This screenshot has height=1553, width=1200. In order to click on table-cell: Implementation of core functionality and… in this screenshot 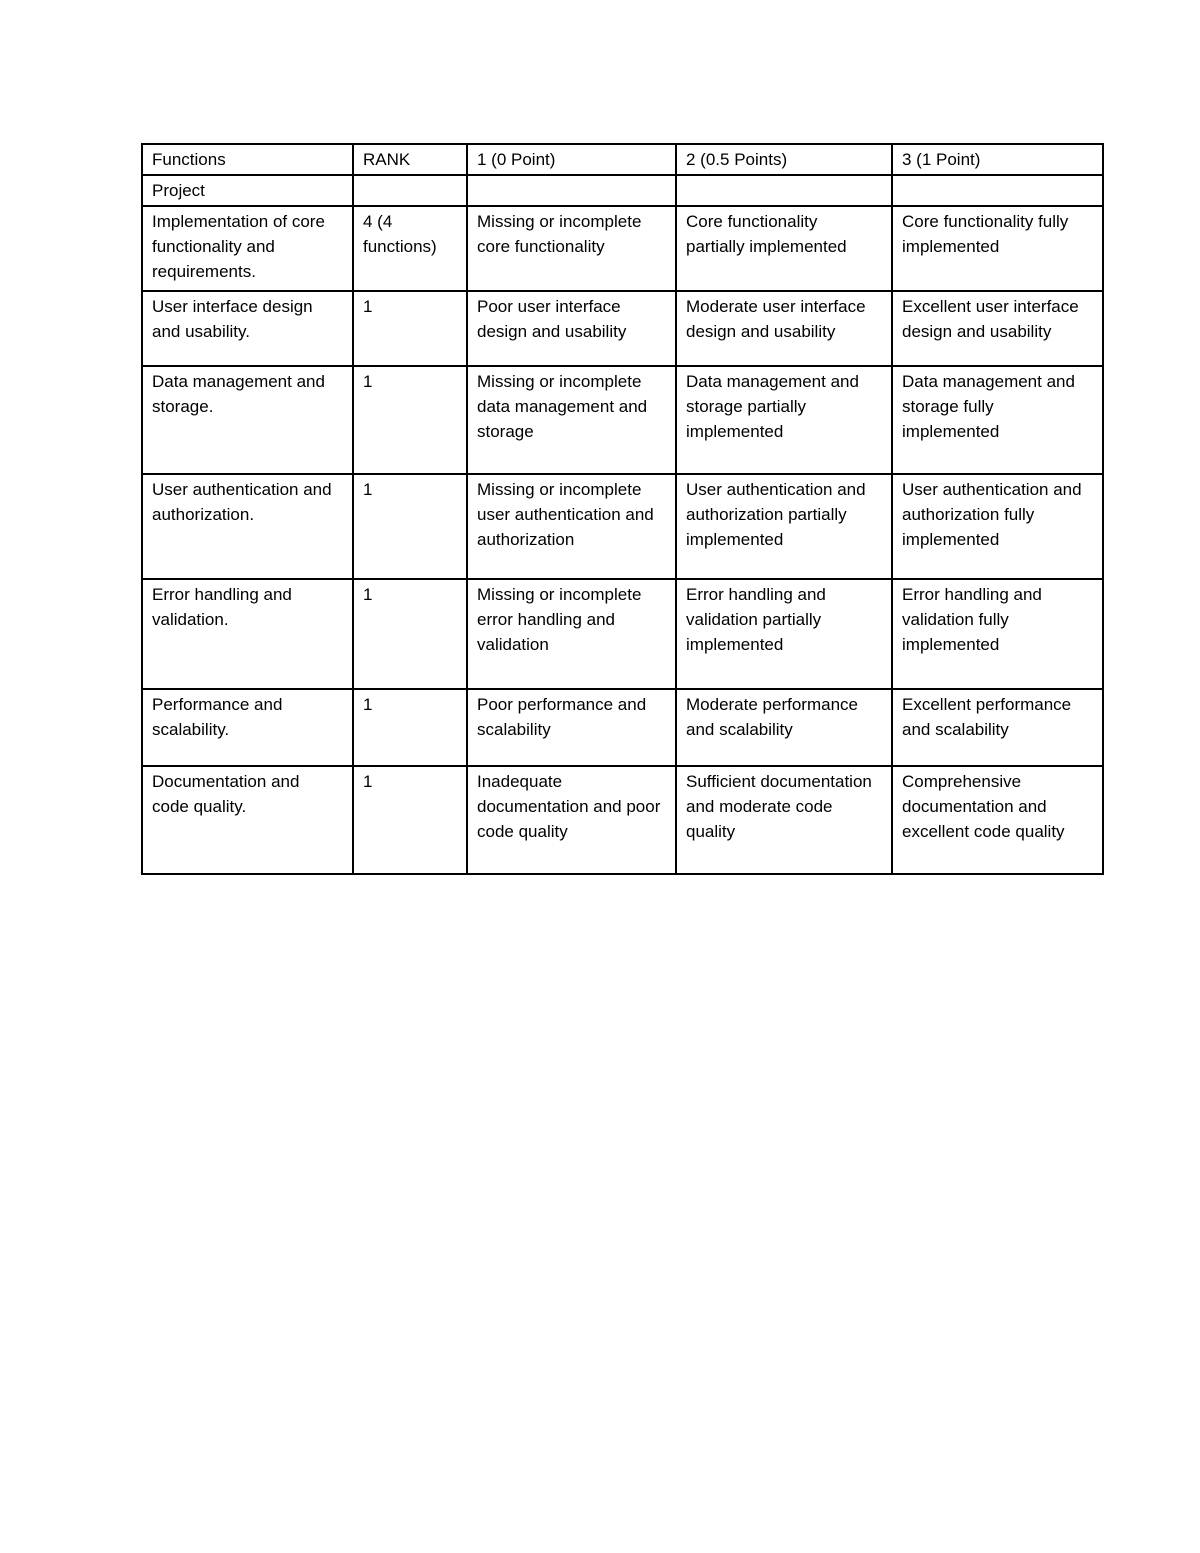, I will do `click(247, 248)`.